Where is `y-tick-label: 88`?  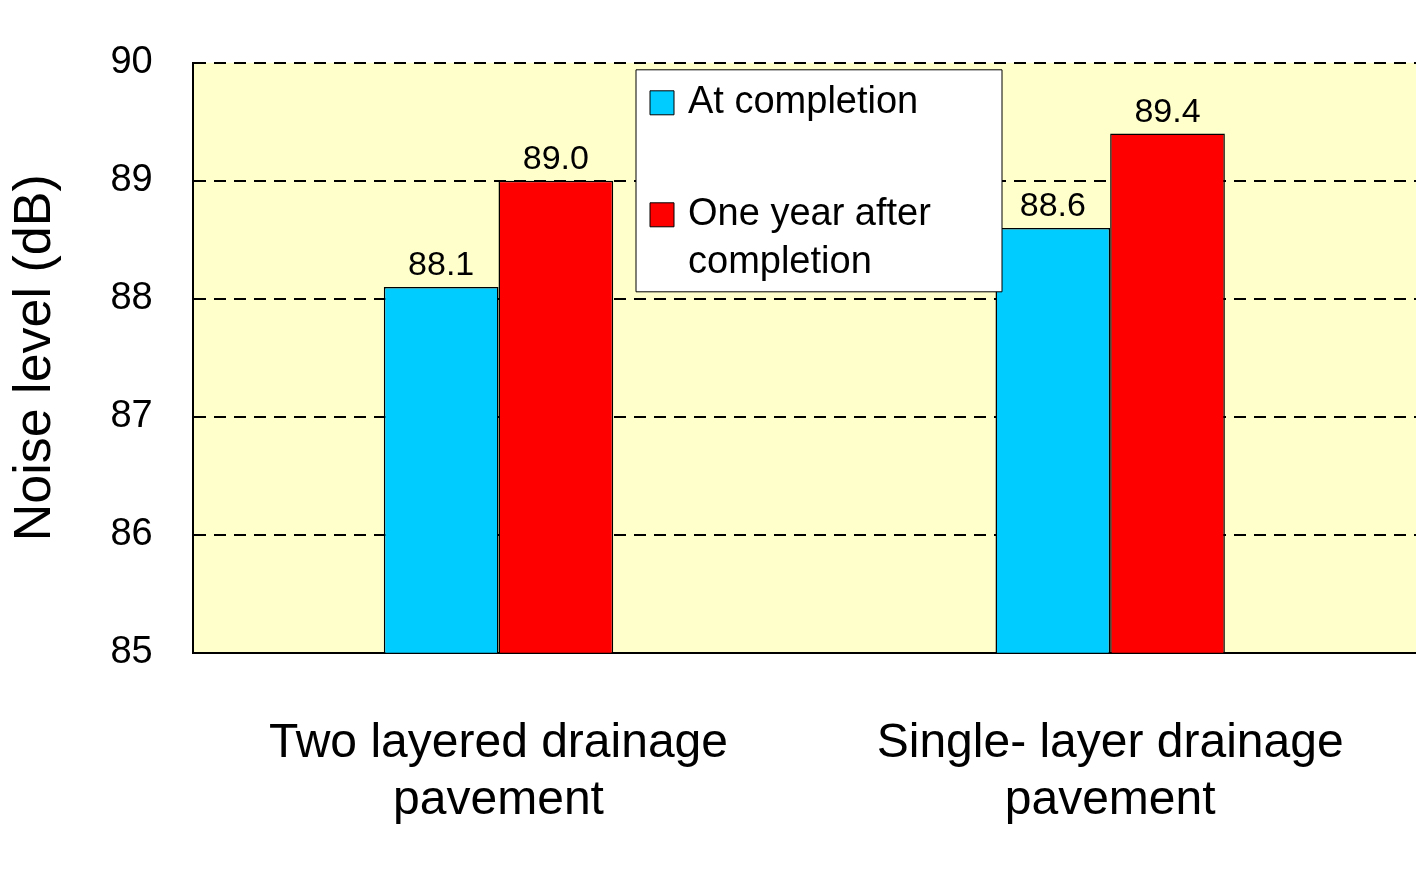
y-tick-label: 88 is located at coordinates (131, 296).